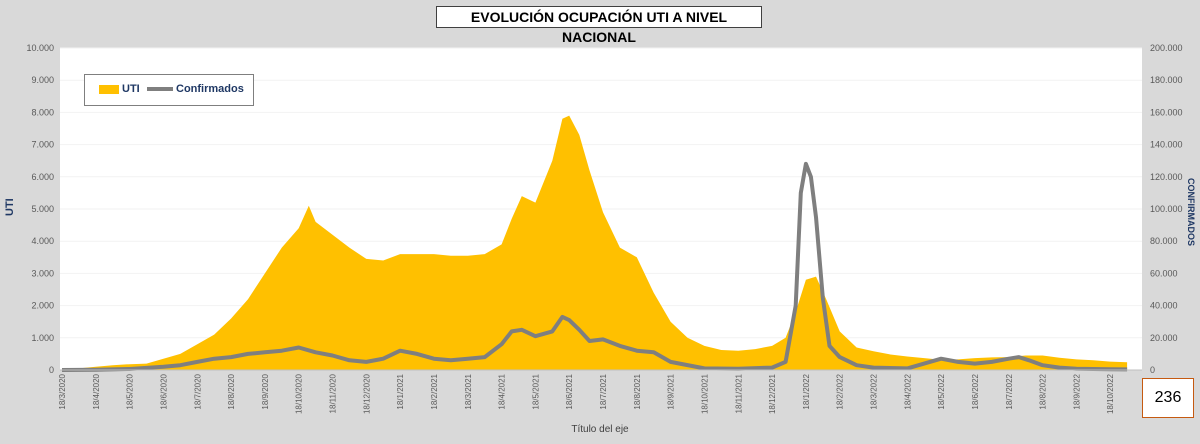  I want to click on confirmados-swatch, so click(160, 89).